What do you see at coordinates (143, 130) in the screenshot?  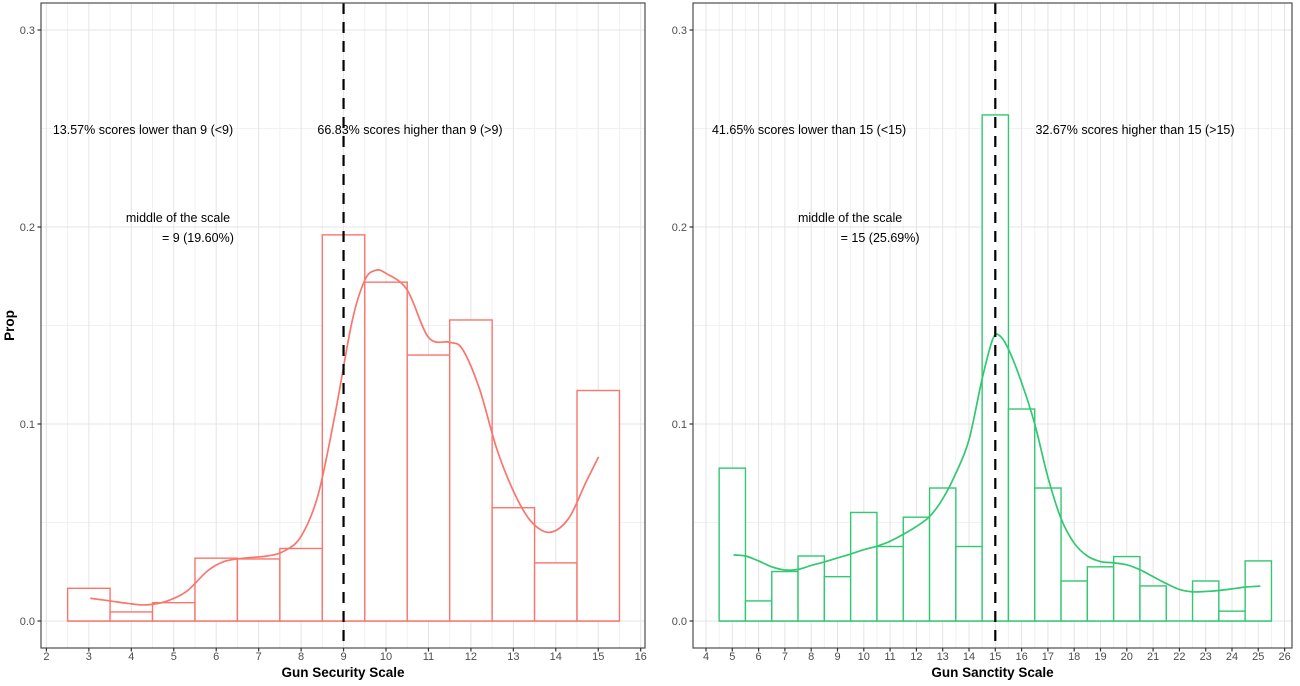 I see `annotation-text-1: 13.57% scores lower than 9 (<9)` at bounding box center [143, 130].